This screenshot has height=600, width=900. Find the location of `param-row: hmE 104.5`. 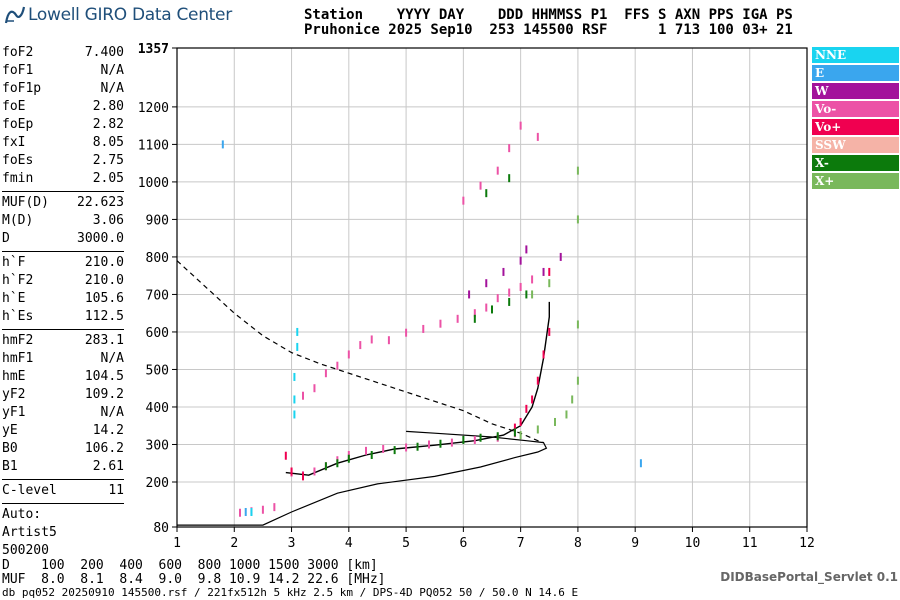

param-row: hmE 104.5 is located at coordinates (63, 377).